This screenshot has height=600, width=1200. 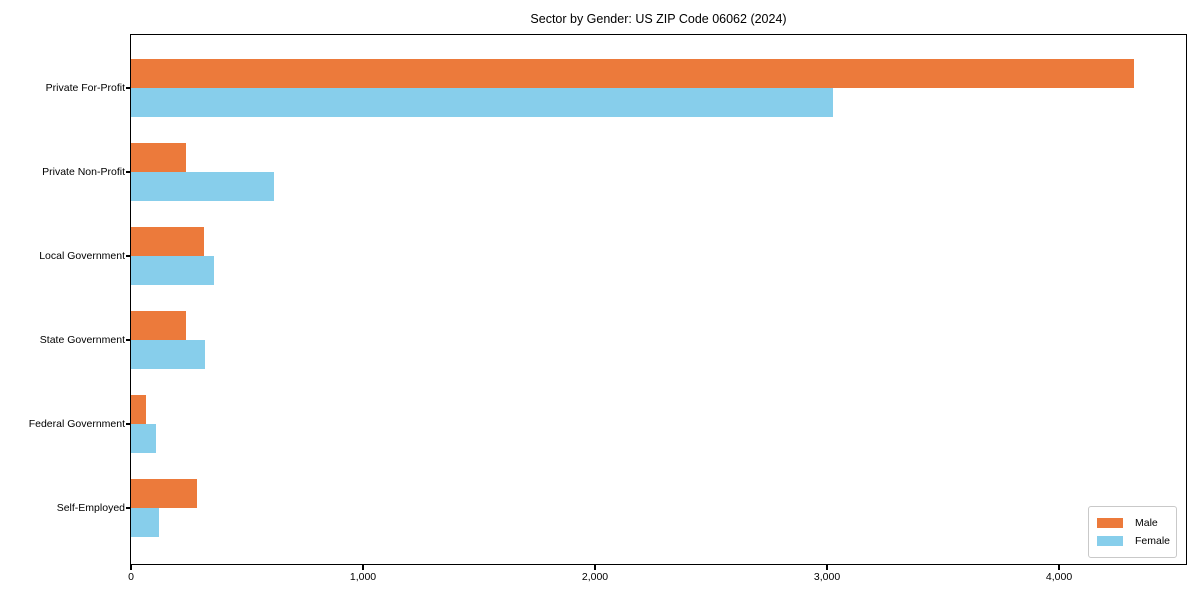 I want to click on y-tick-label: Local Government, so click(x=82, y=255).